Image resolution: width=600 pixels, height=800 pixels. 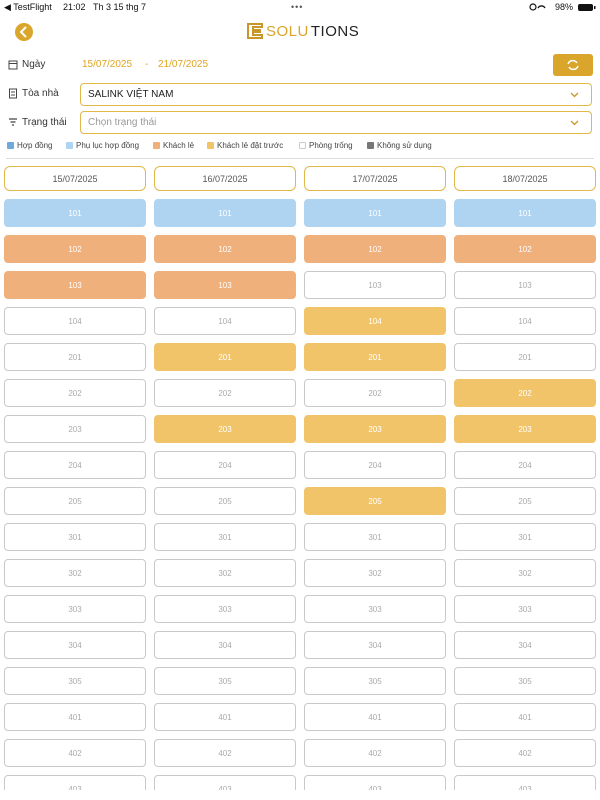 I want to click on back-button, so click(x=24, y=32).